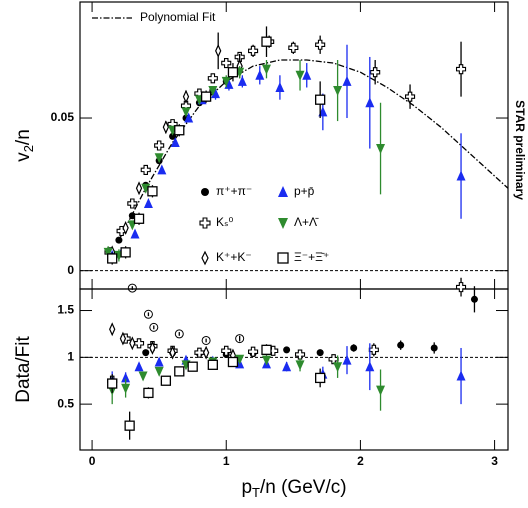  Describe the element at coordinates (70, 357) in the screenshot. I see `y-tick-label: 1` at that location.